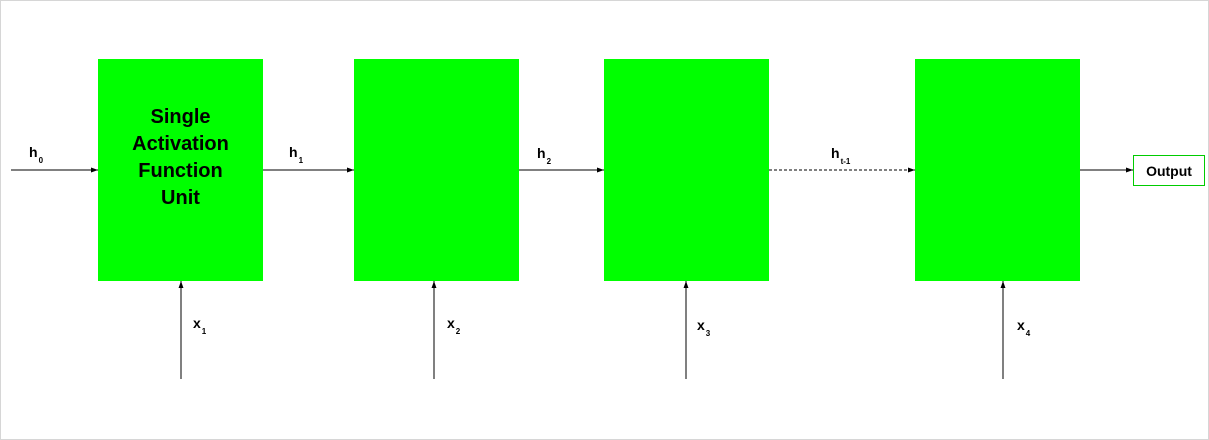 The height and width of the screenshot is (440, 1209). I want to click on activation-unit-label: Single Activation Function Unit, so click(180, 157).